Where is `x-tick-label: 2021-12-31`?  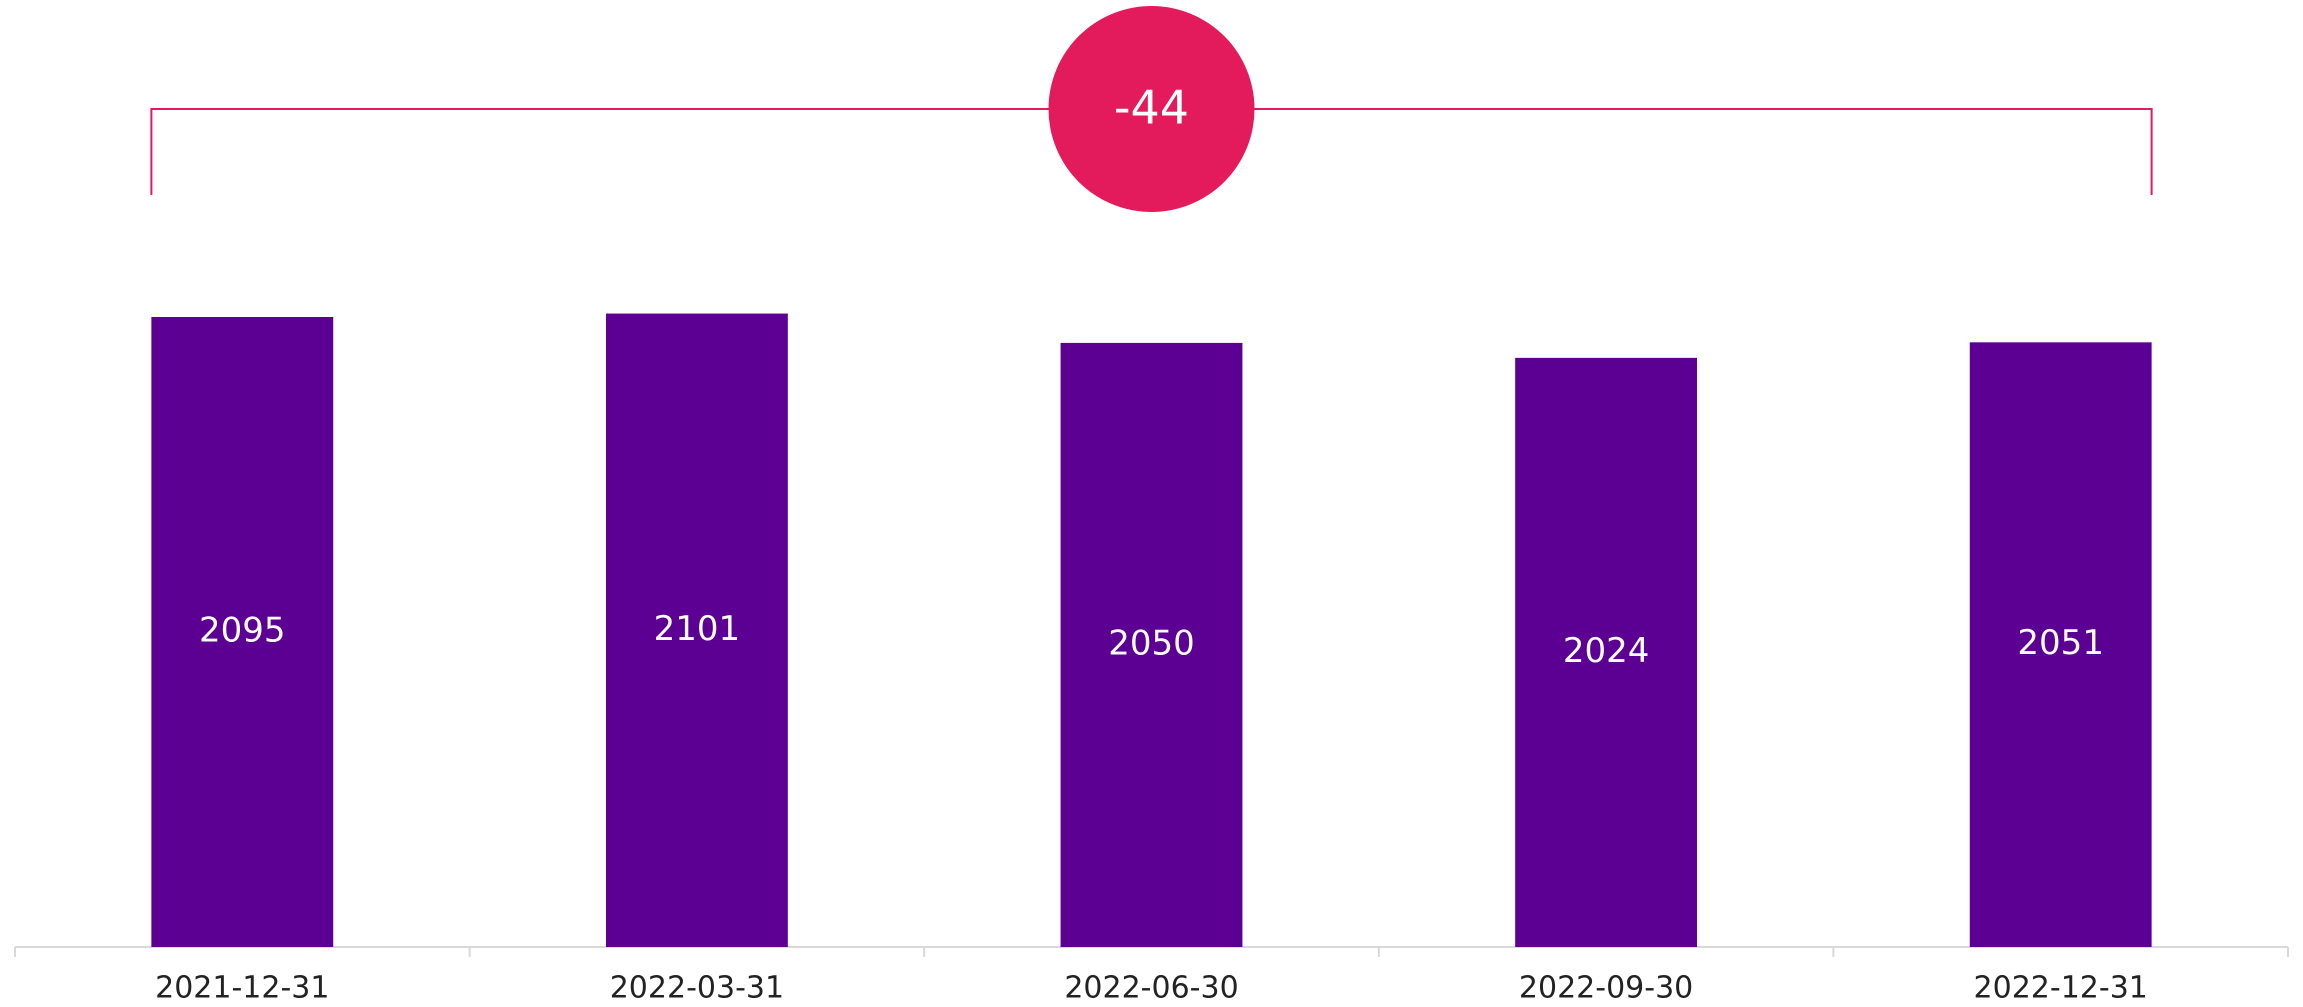 x-tick-label: 2021-12-31 is located at coordinates (242, 988).